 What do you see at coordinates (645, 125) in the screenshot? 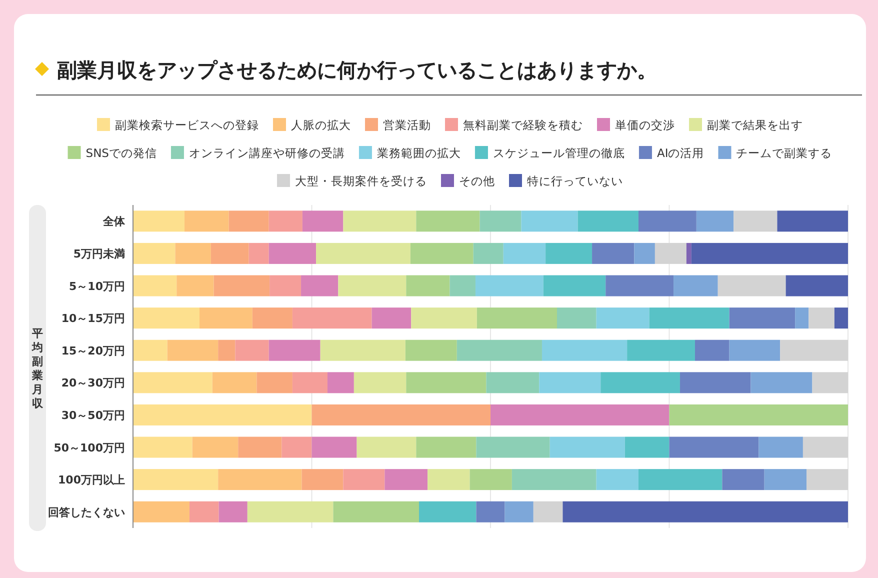
I see `legend-label: 単価の交渉` at bounding box center [645, 125].